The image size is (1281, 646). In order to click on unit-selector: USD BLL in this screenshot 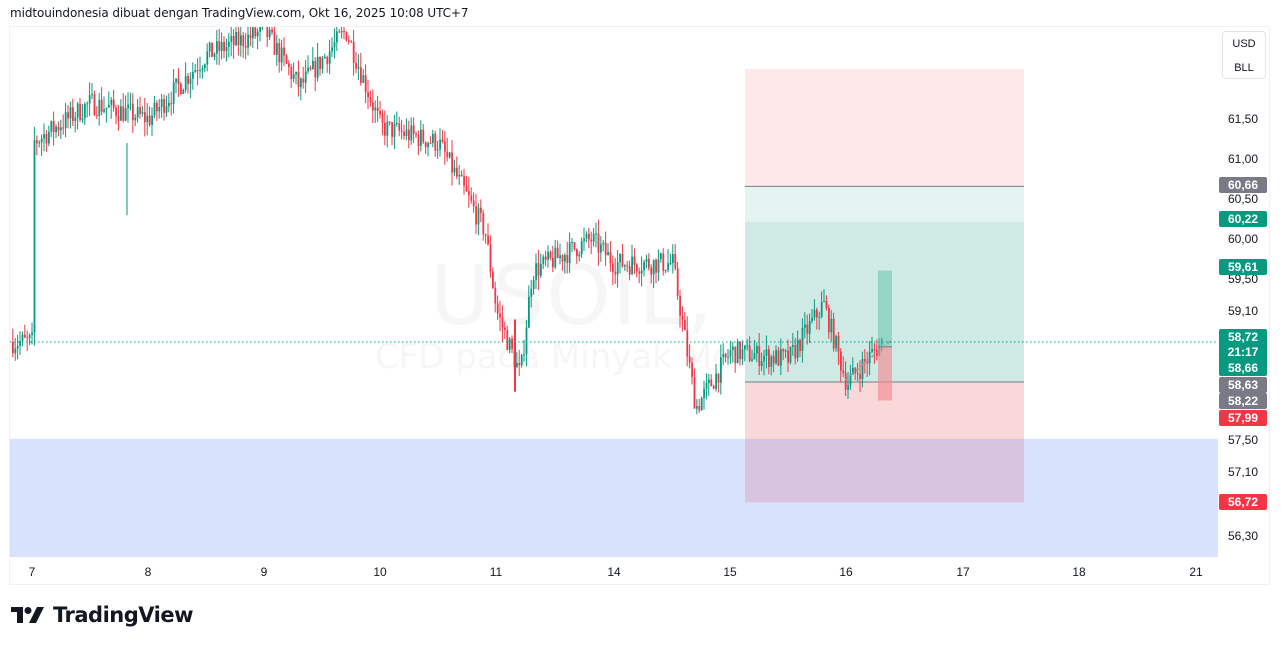, I will do `click(1244, 55)`.